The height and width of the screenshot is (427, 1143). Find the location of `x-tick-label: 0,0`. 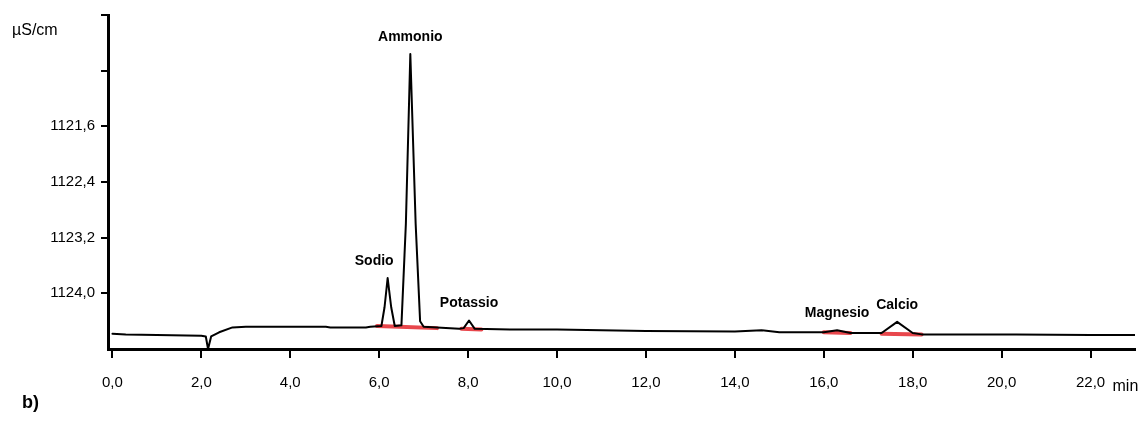

x-tick-label: 0,0 is located at coordinates (112, 382).